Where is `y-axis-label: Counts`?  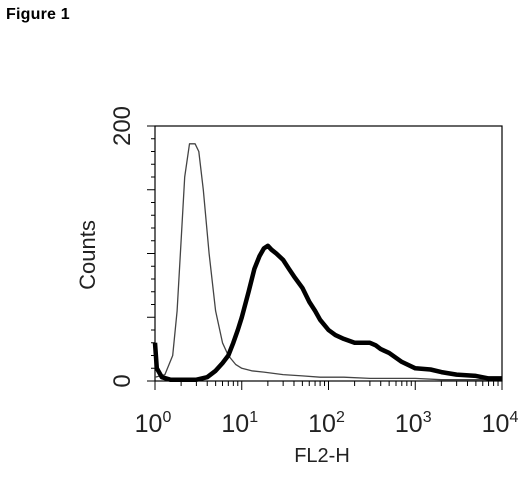 y-axis-label: Counts is located at coordinates (87, 255).